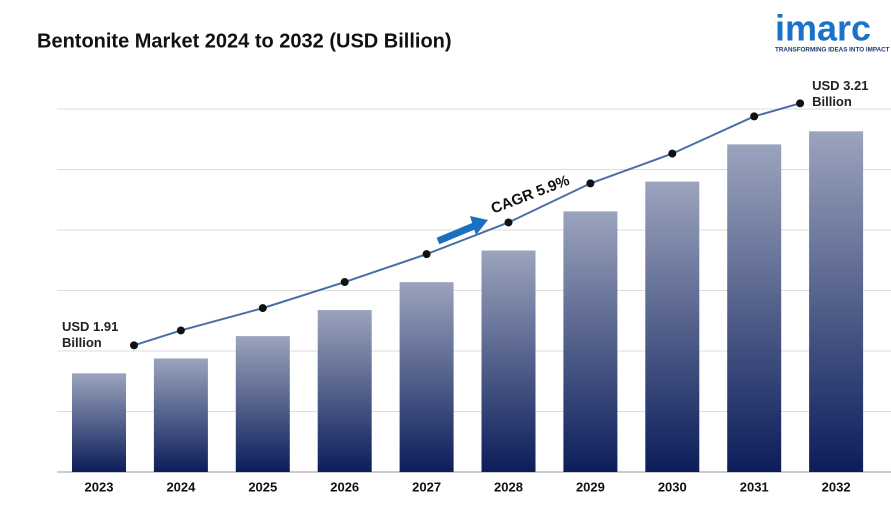 The height and width of the screenshot is (510, 891). Describe the element at coordinates (344, 486) in the screenshot. I see `x-tick-label: 2026` at that location.